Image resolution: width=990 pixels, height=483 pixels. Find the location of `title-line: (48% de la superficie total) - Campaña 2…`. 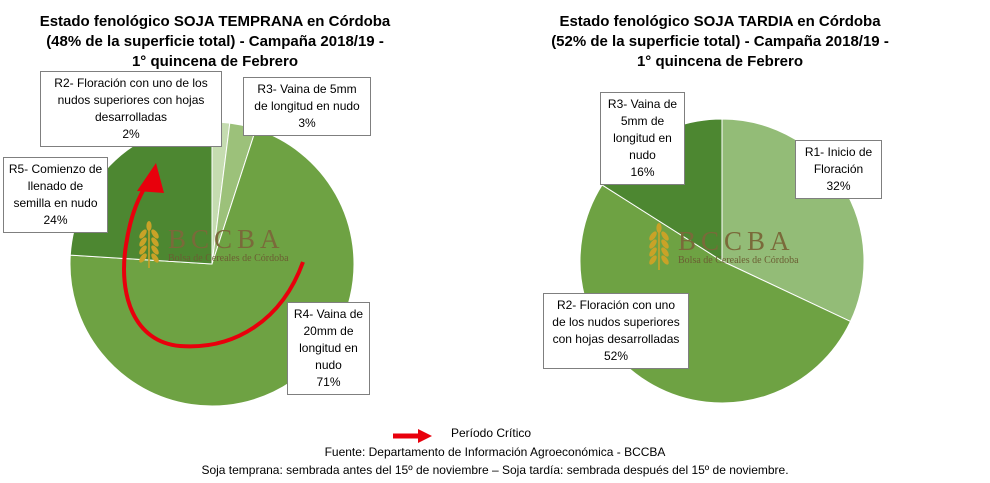

title-line: (48% de la superficie total) - Campaña 2… is located at coordinates (215, 41).